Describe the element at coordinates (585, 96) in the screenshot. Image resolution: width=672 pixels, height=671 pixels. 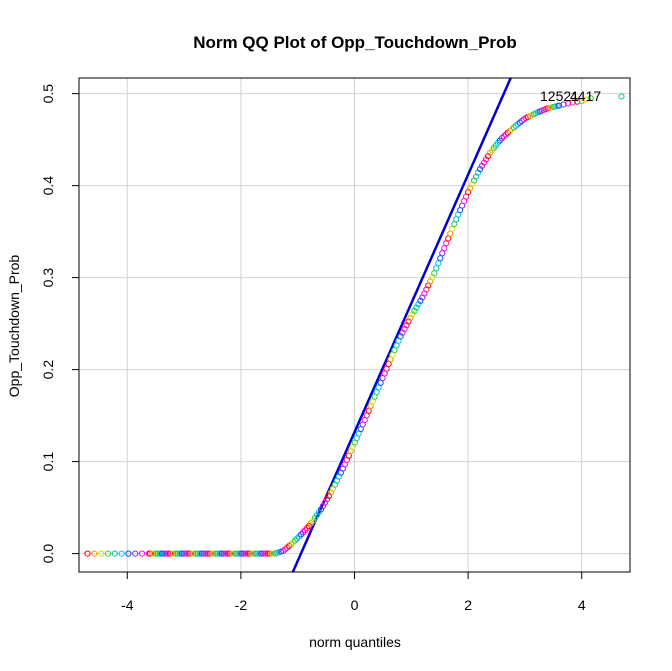
I see `point-id-label: 4417` at that location.